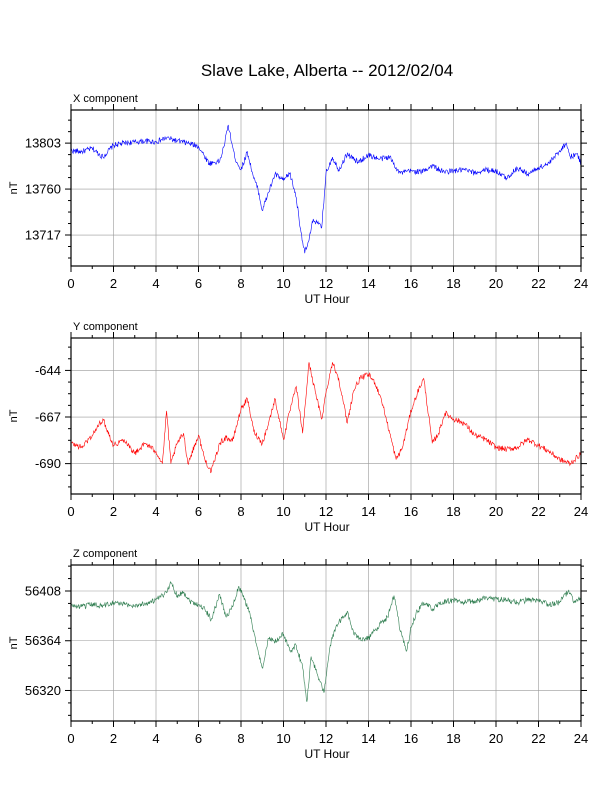 The width and height of the screenshot is (612, 792). What do you see at coordinates (43, 189) in the screenshot?
I see `y-tick-label: 13760` at bounding box center [43, 189].